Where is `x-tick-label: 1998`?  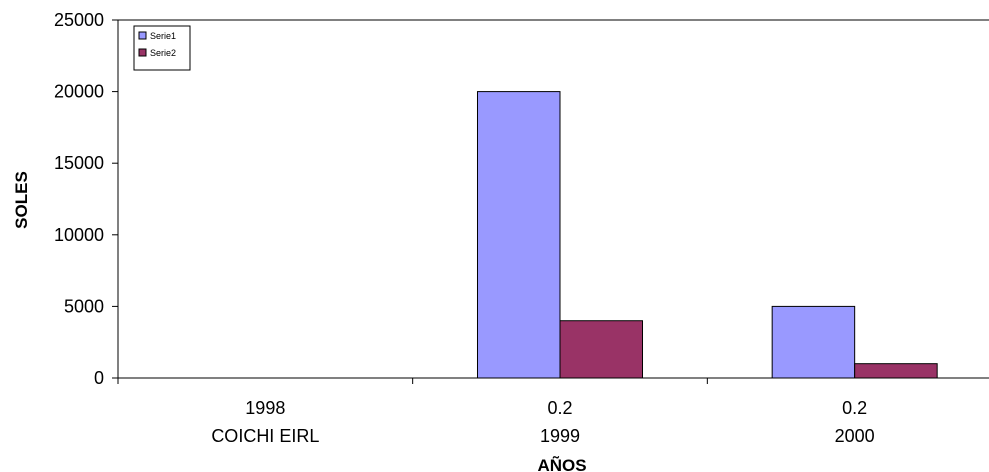
x-tick-label: 1998 is located at coordinates (265, 408).